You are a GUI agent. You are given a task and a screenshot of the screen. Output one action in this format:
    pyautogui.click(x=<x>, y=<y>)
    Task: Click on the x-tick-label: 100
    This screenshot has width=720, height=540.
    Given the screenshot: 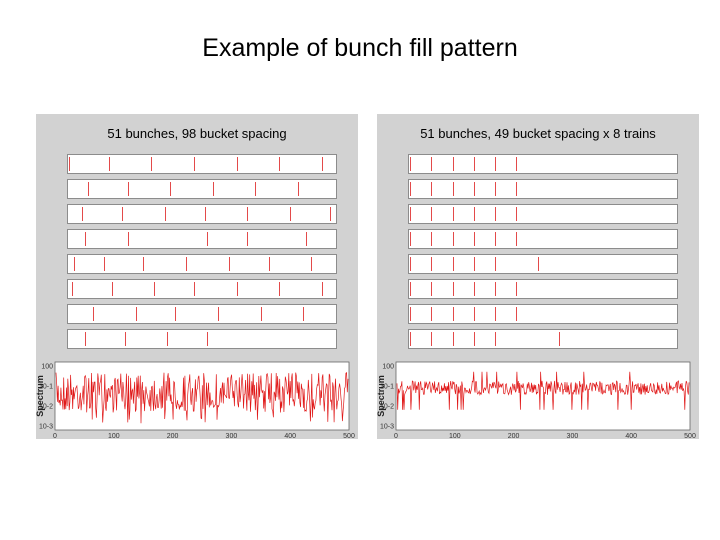 What is the action you would take?
    pyautogui.click(x=114, y=436)
    